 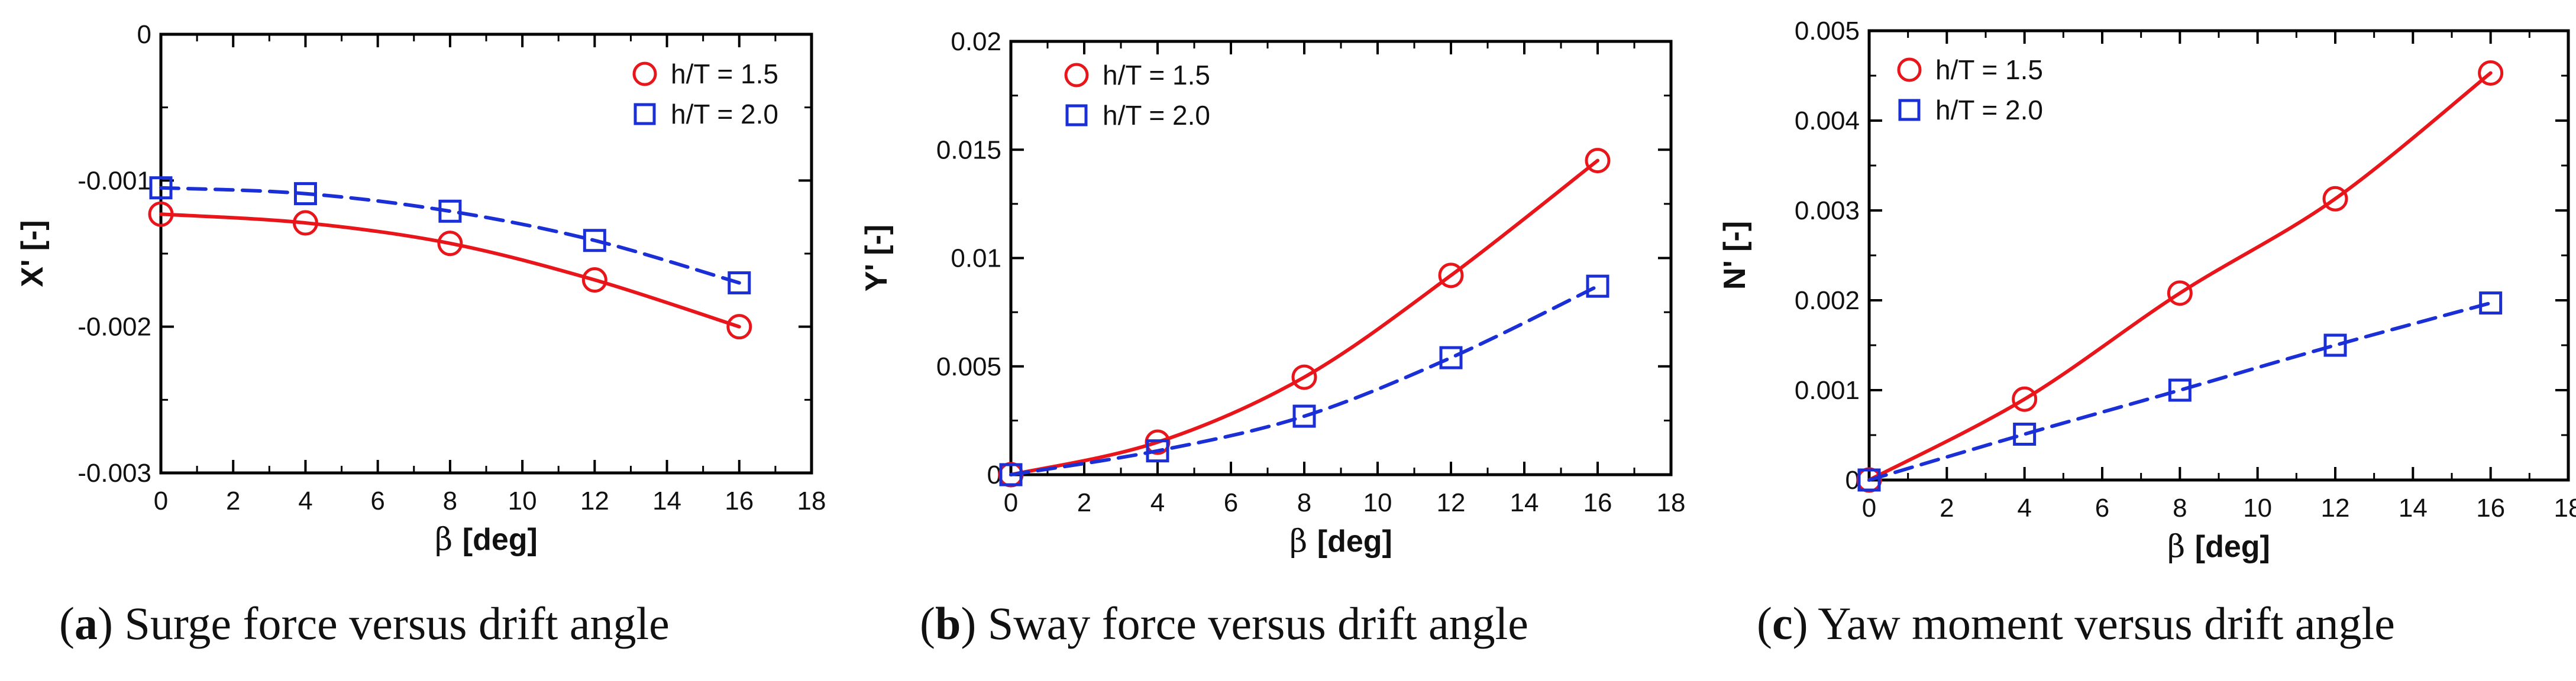 What do you see at coordinates (1827, 210) in the screenshot?
I see `panel-c-ytick-label: 0.003` at bounding box center [1827, 210].